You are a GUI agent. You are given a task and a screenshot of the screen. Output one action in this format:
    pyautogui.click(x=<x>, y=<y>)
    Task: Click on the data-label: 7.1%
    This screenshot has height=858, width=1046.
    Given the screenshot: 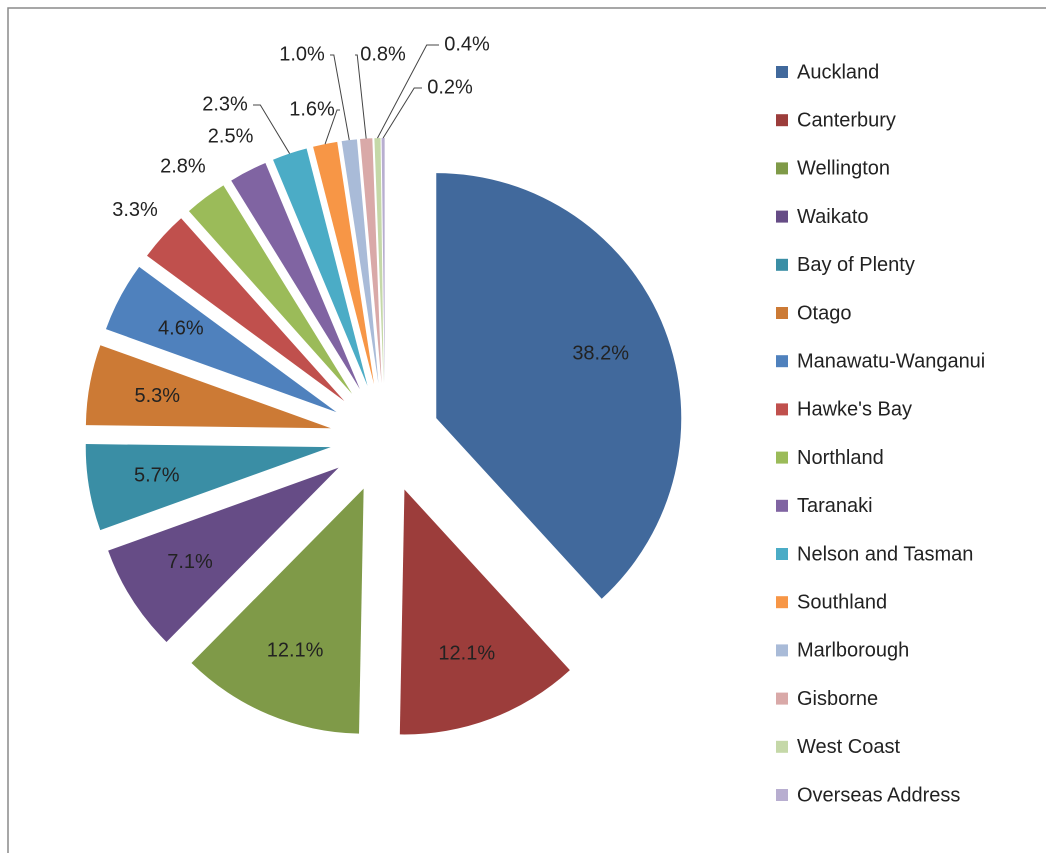 What is the action you would take?
    pyautogui.click(x=190, y=562)
    